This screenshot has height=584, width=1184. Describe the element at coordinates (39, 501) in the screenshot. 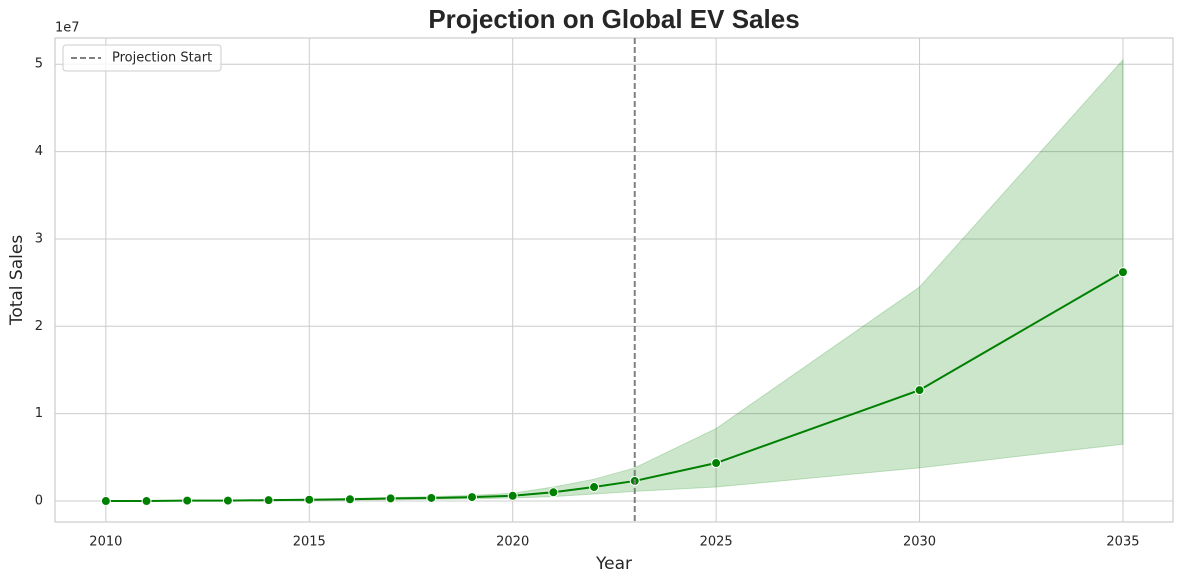

I see `y-tick-label: 0` at that location.